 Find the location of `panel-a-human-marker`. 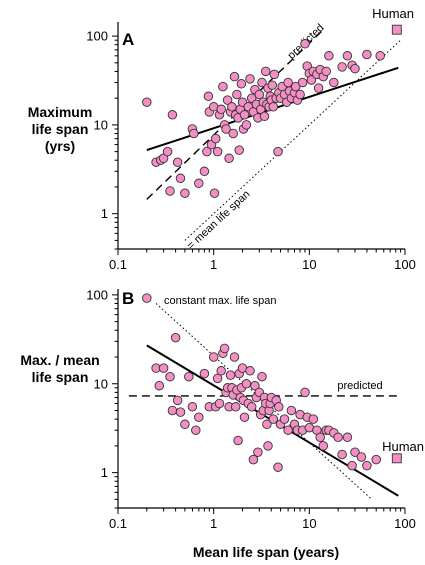

panel-a-human-marker is located at coordinates (396, 29).